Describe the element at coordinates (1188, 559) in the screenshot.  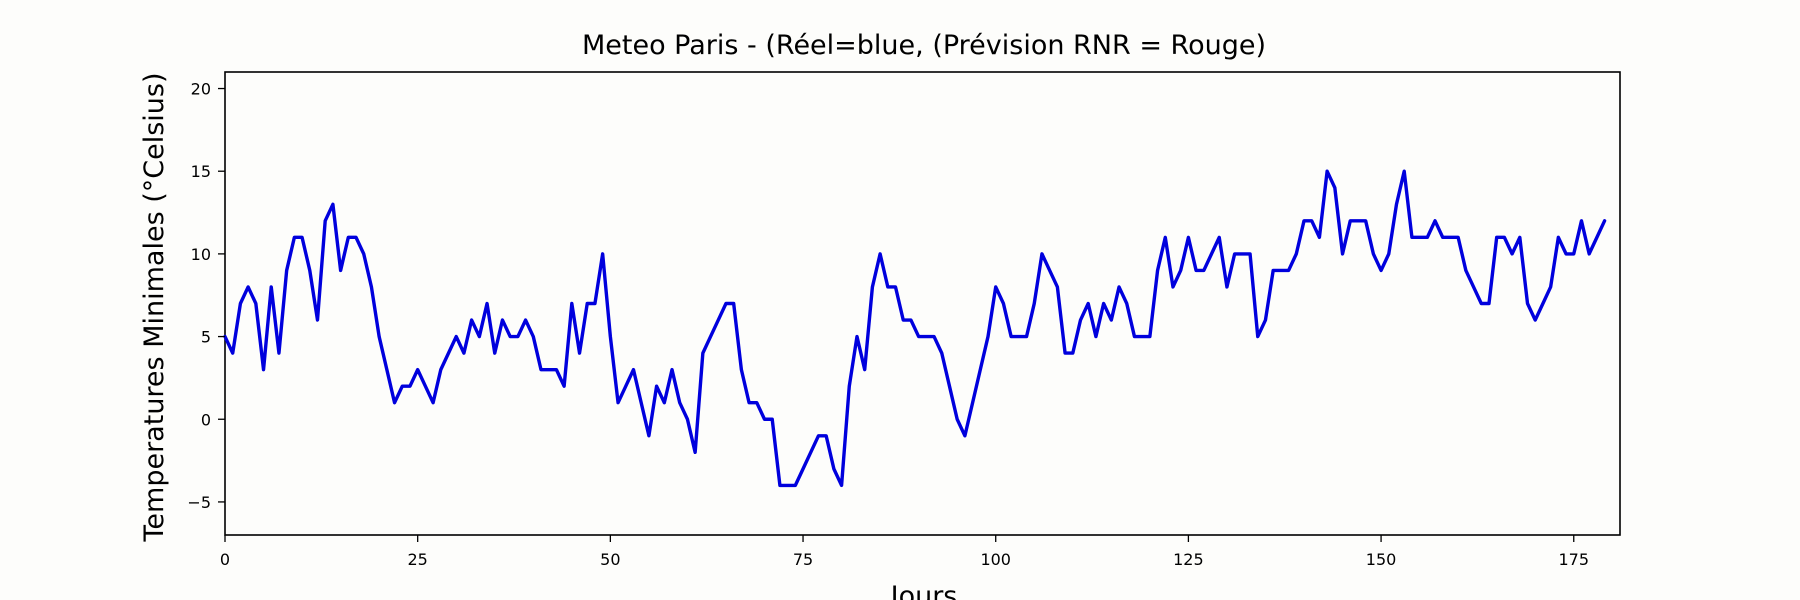
I see `x-tick-label: 125` at that location.